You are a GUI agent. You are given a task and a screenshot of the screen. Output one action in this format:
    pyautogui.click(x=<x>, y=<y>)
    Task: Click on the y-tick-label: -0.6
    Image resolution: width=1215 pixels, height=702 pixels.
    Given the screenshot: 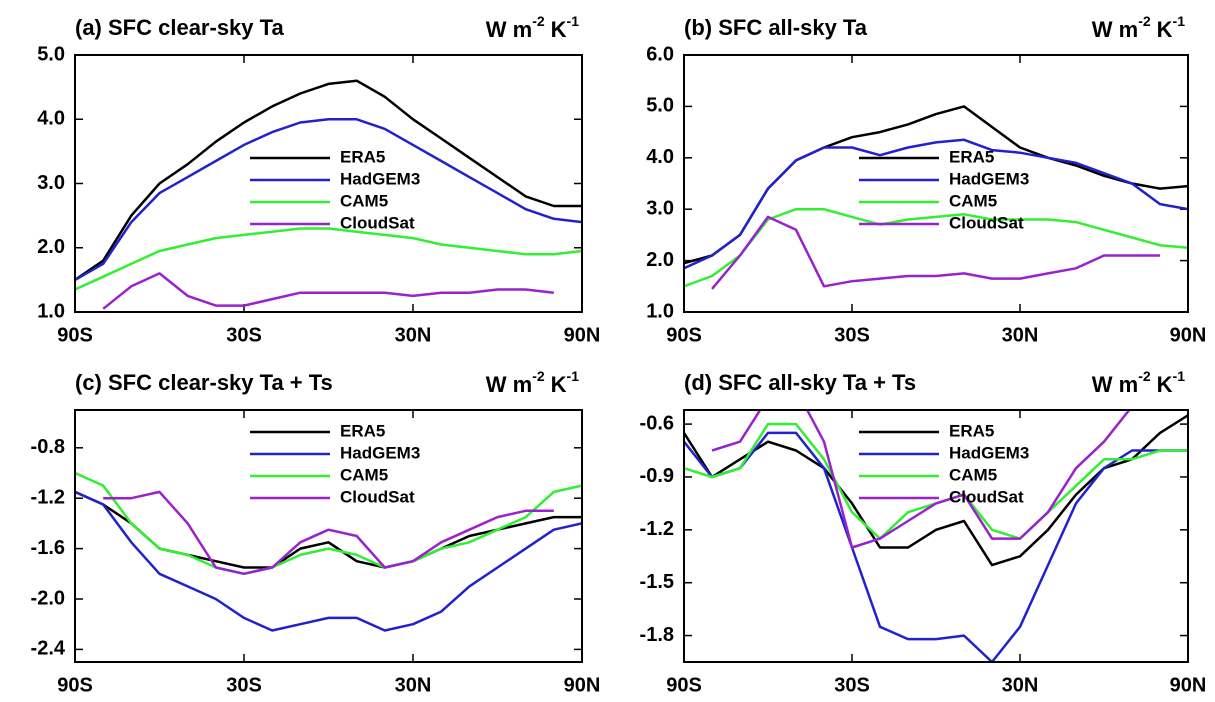 What is the action you would take?
    pyautogui.click(x=657, y=423)
    